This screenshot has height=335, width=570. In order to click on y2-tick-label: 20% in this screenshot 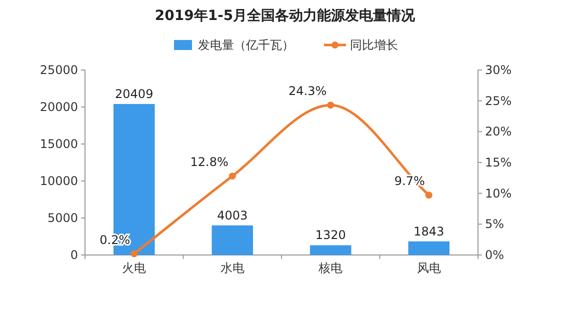, I will do `click(498, 131)`.